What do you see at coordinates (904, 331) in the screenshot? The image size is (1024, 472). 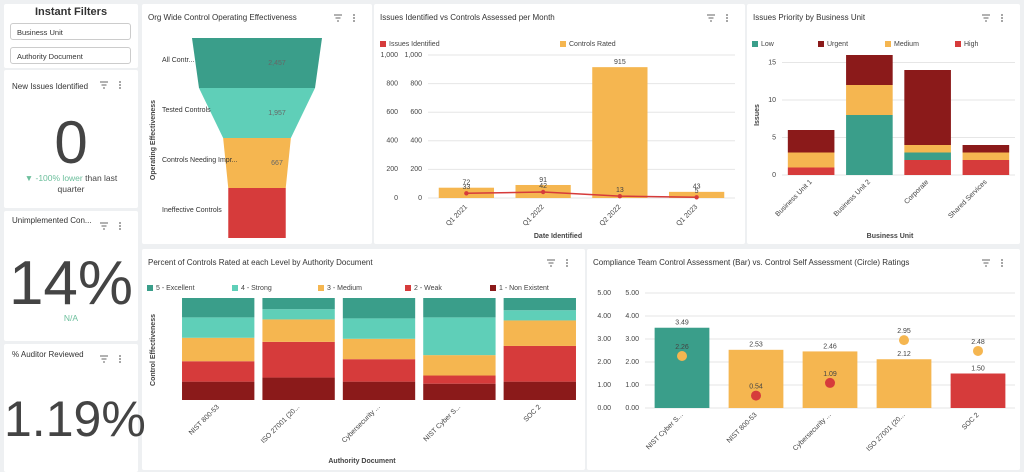 I see `value-label: 2.95` at bounding box center [904, 331].